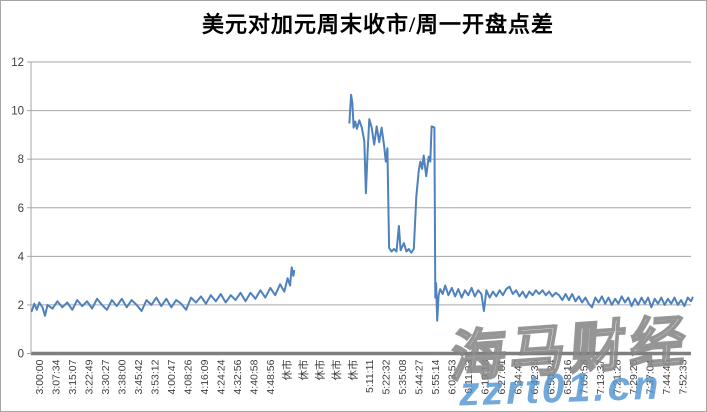 Image resolution: width=707 pixels, height=412 pixels. Describe the element at coordinates (485, 376) in the screenshot. I see `x-tick-label: 6:19:18` at that location.